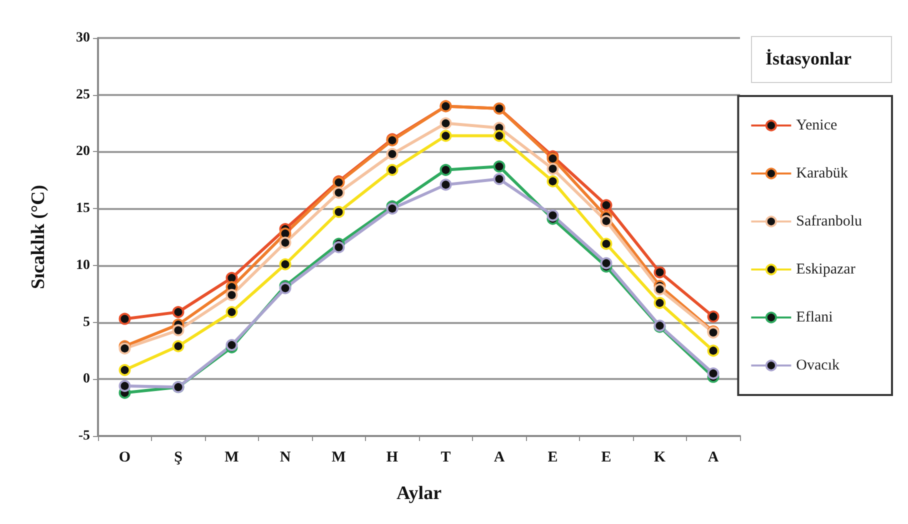  I want to click on legend-label: Yenice, so click(817, 126).